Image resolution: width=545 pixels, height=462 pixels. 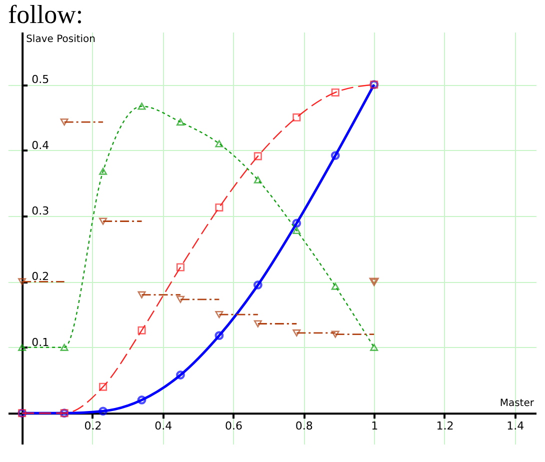 What do you see at coordinates (41, 342) in the screenshot?
I see `y-tick-label: 0.1` at bounding box center [41, 342].